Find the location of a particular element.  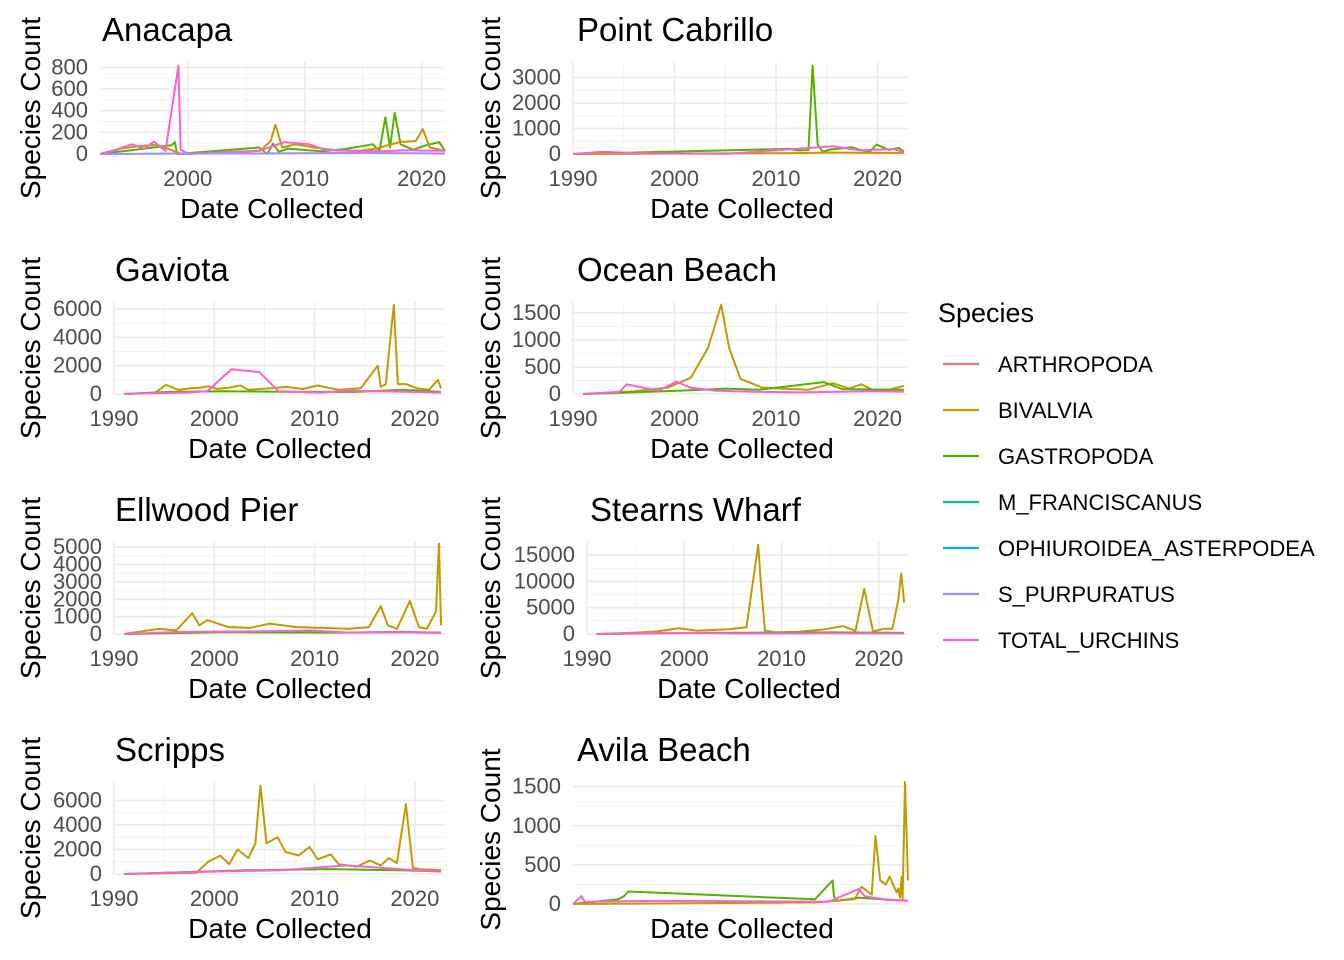

legend-item: GASTROPODA is located at coordinates (1048, 456).